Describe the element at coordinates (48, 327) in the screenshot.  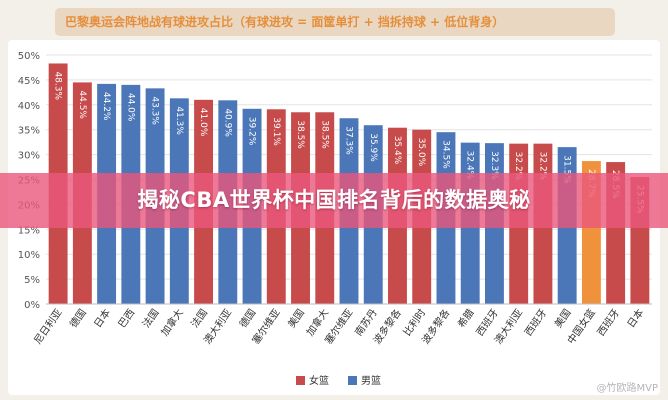
I see `x-tick-label: 尼日利亚` at that location.